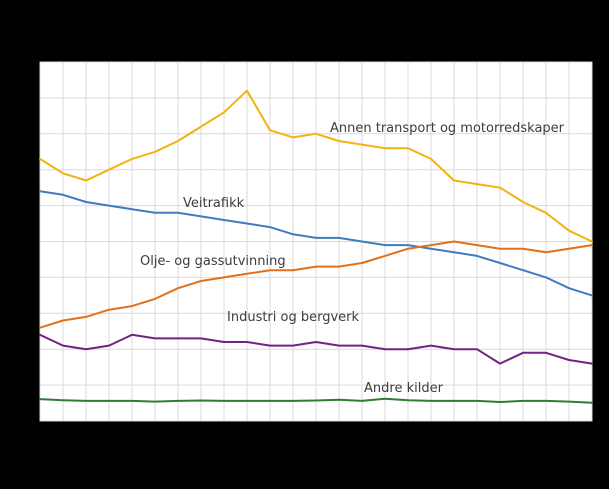 This screenshot has width=609, height=489. Describe the element at coordinates (293, 317) in the screenshot. I see `series-label-industri-og-bergverk: Industri og bergverk` at that location.